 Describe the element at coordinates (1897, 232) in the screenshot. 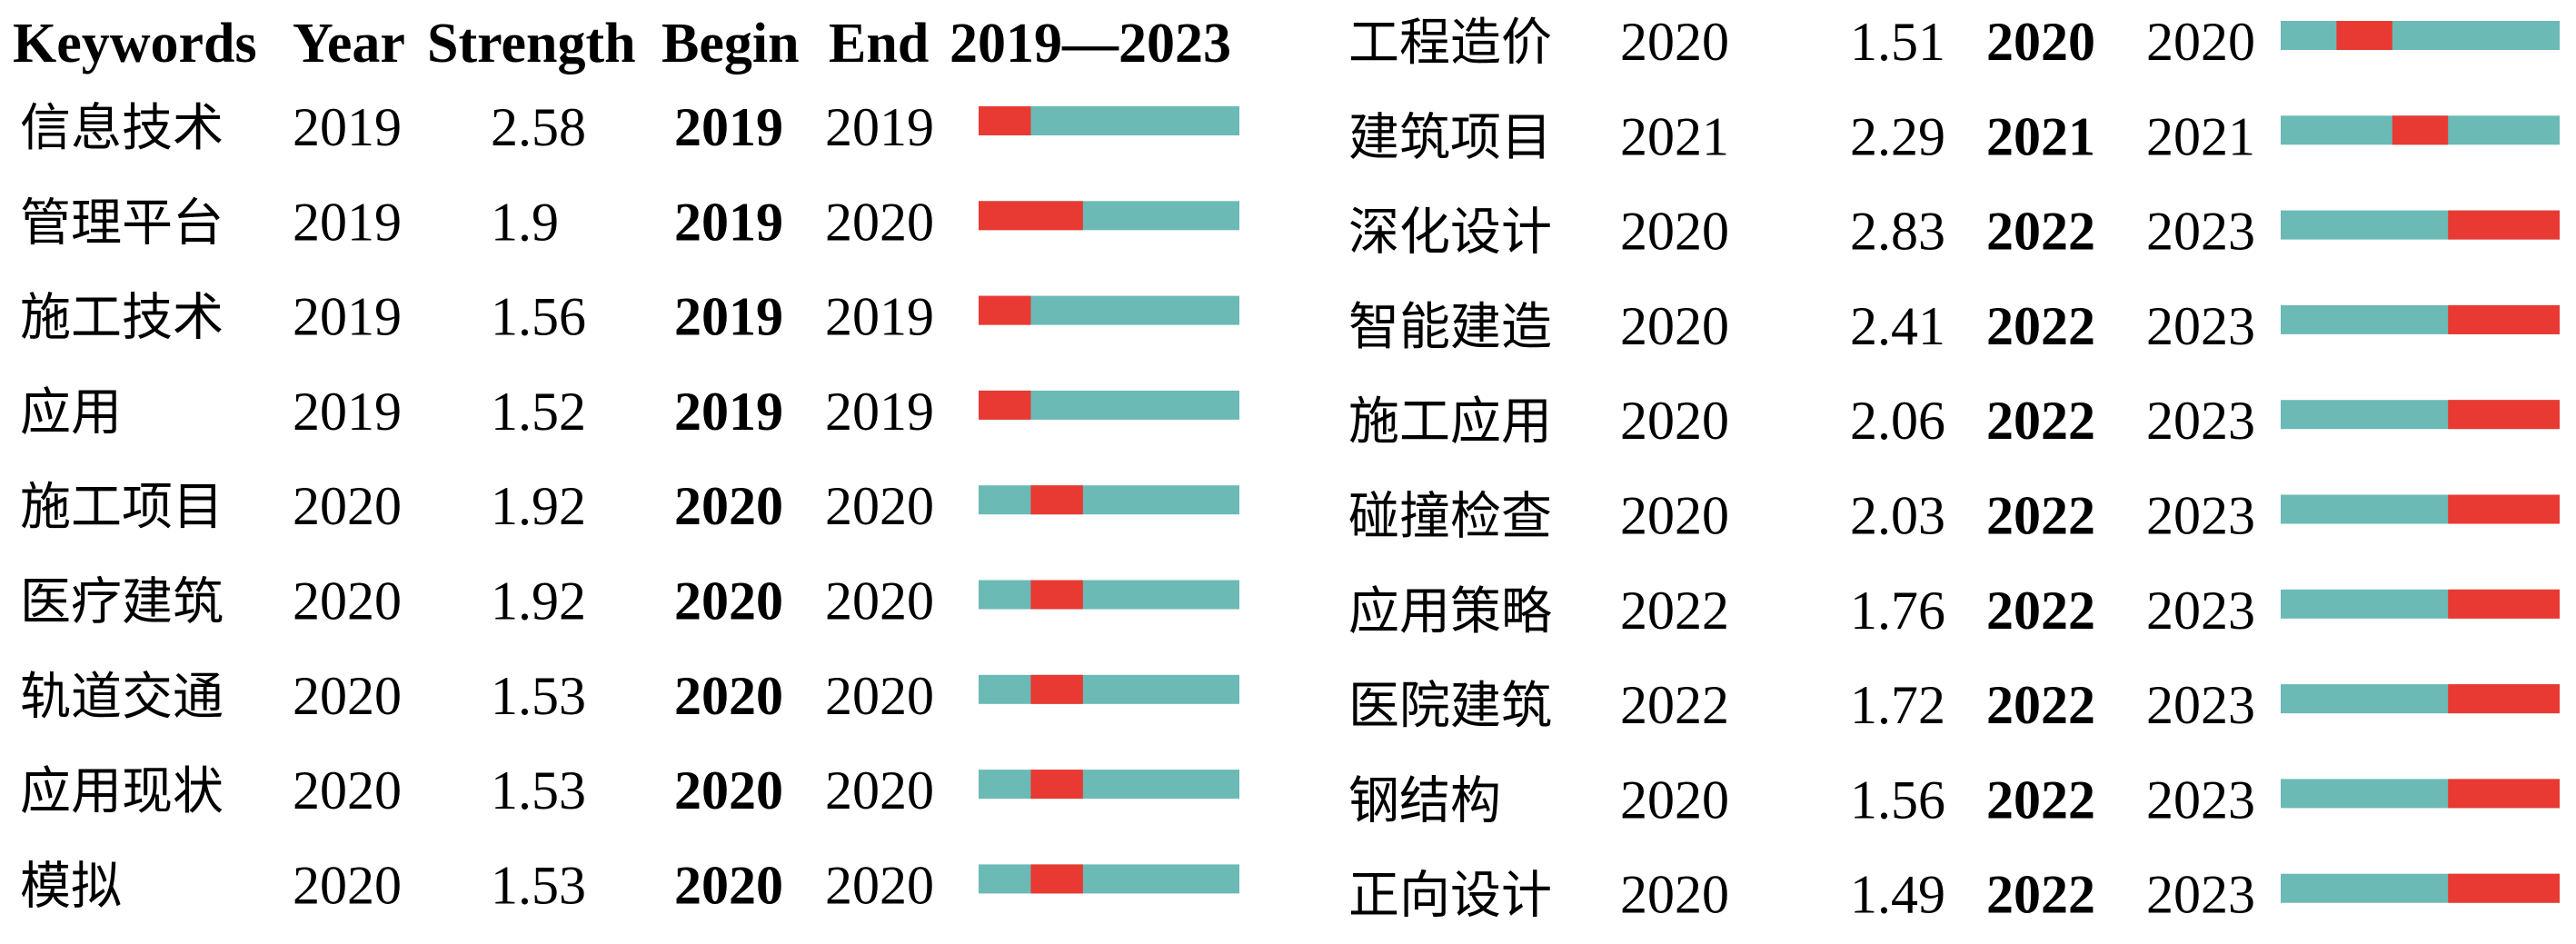

I see `strength-value: 2.83` at that location.